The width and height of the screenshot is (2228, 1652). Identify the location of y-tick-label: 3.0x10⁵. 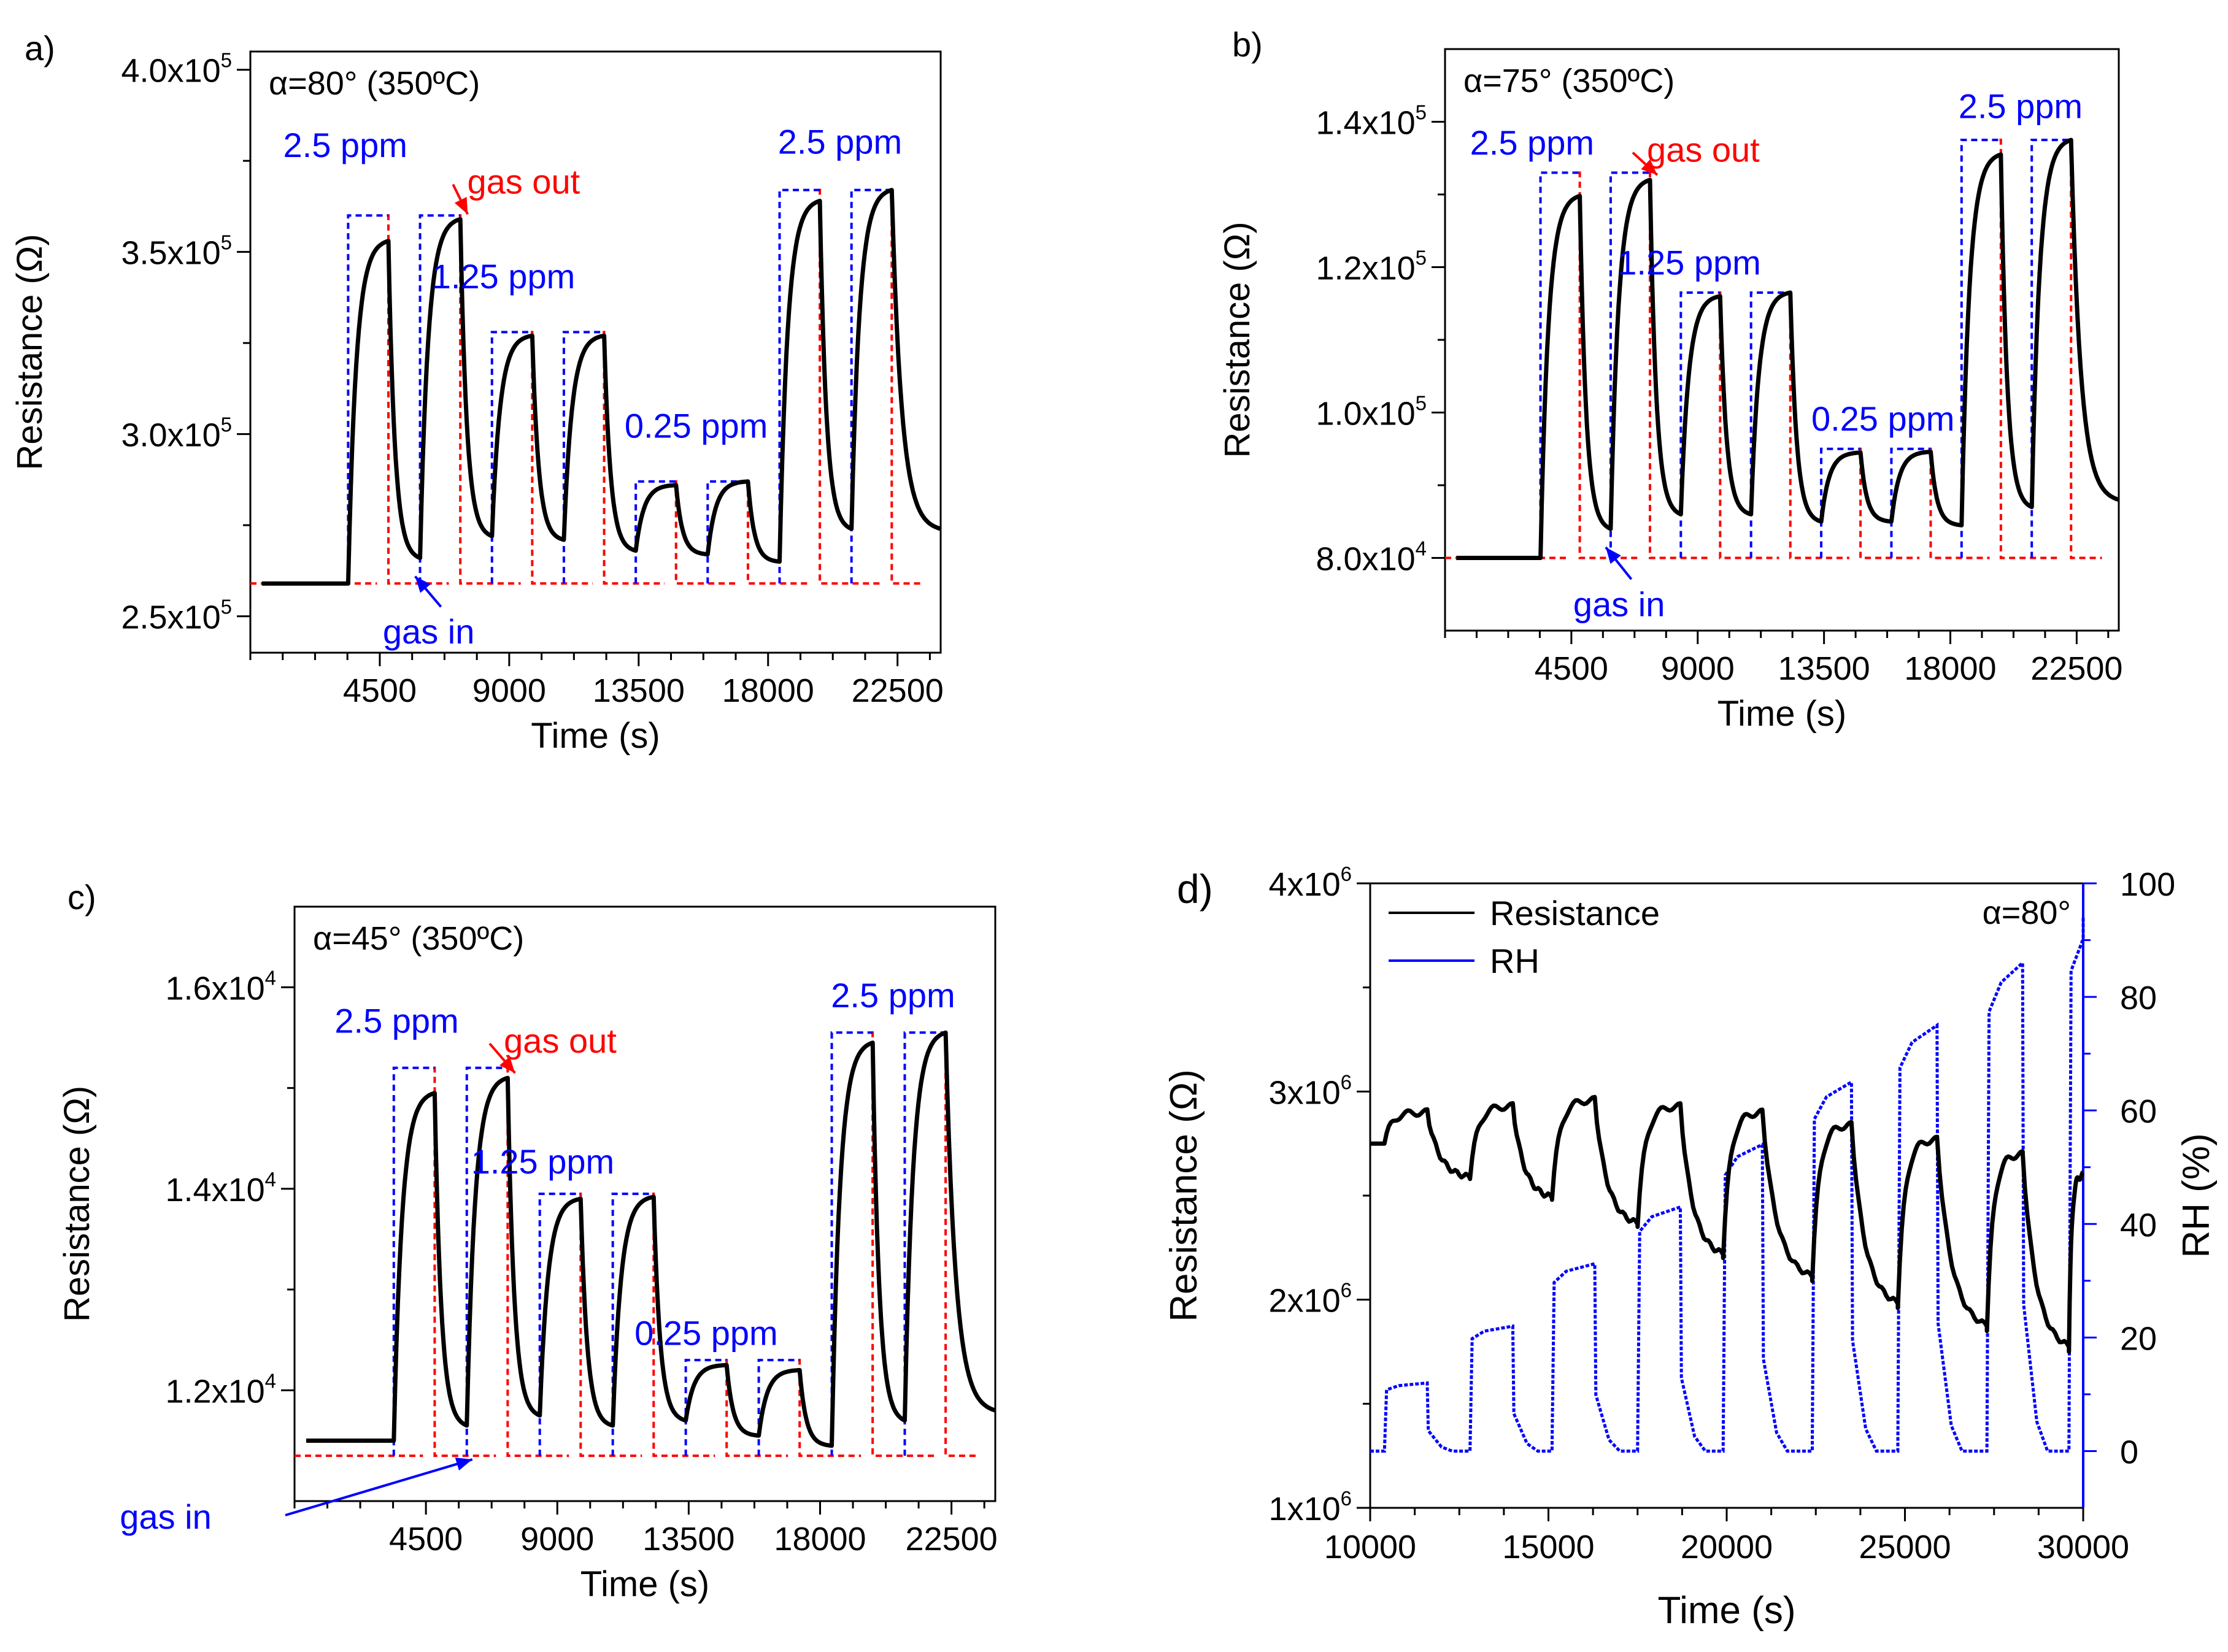
(177, 433).